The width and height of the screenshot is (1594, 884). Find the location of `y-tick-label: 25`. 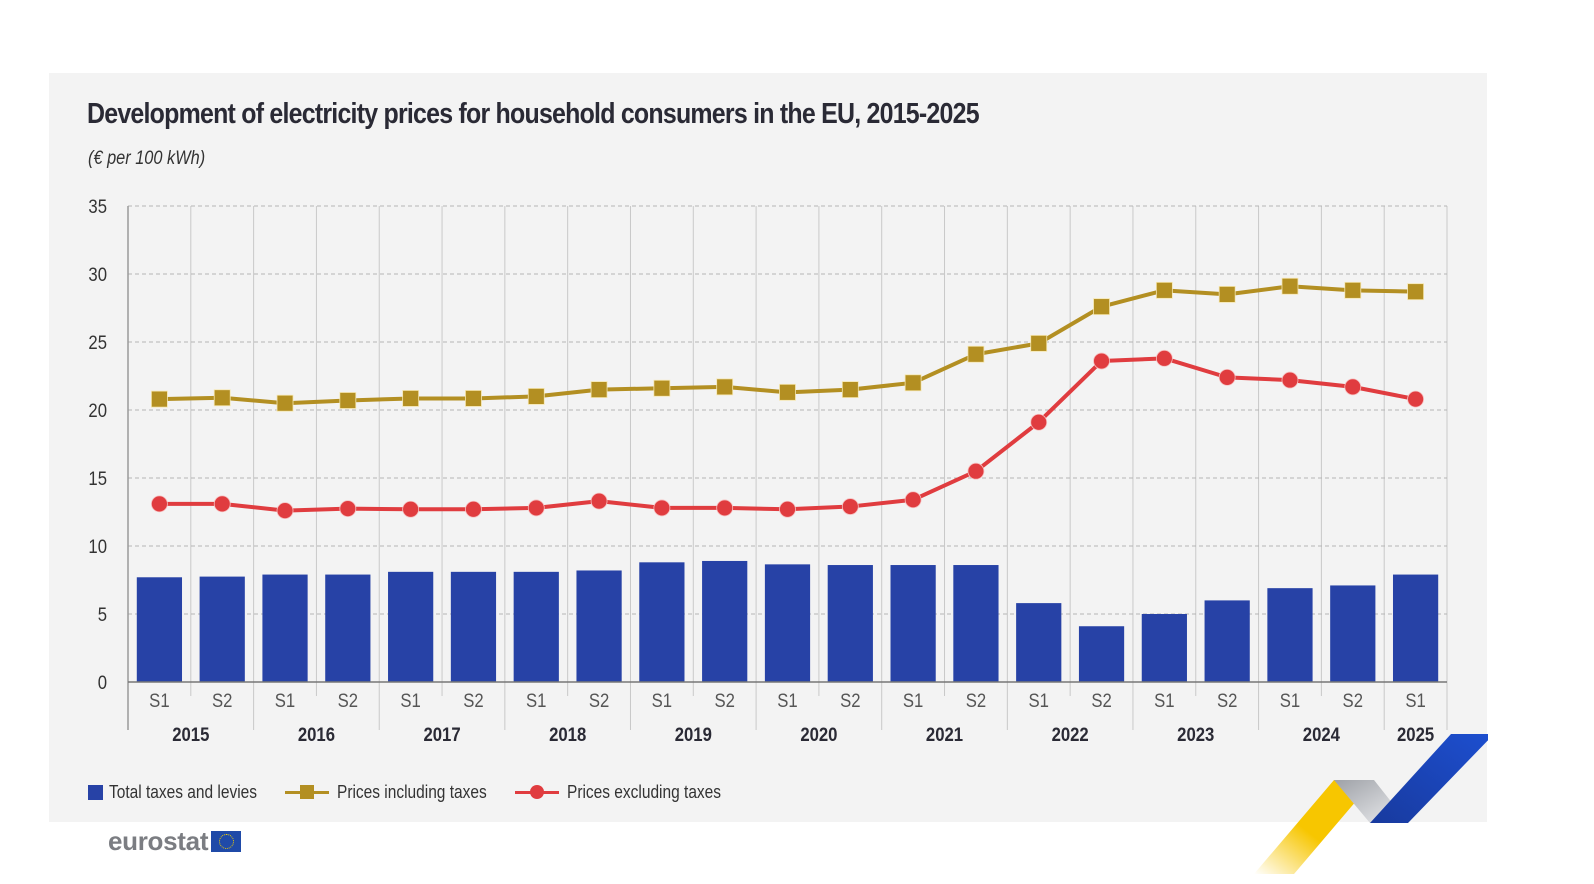

y-tick-label: 25 is located at coordinates (97, 342).